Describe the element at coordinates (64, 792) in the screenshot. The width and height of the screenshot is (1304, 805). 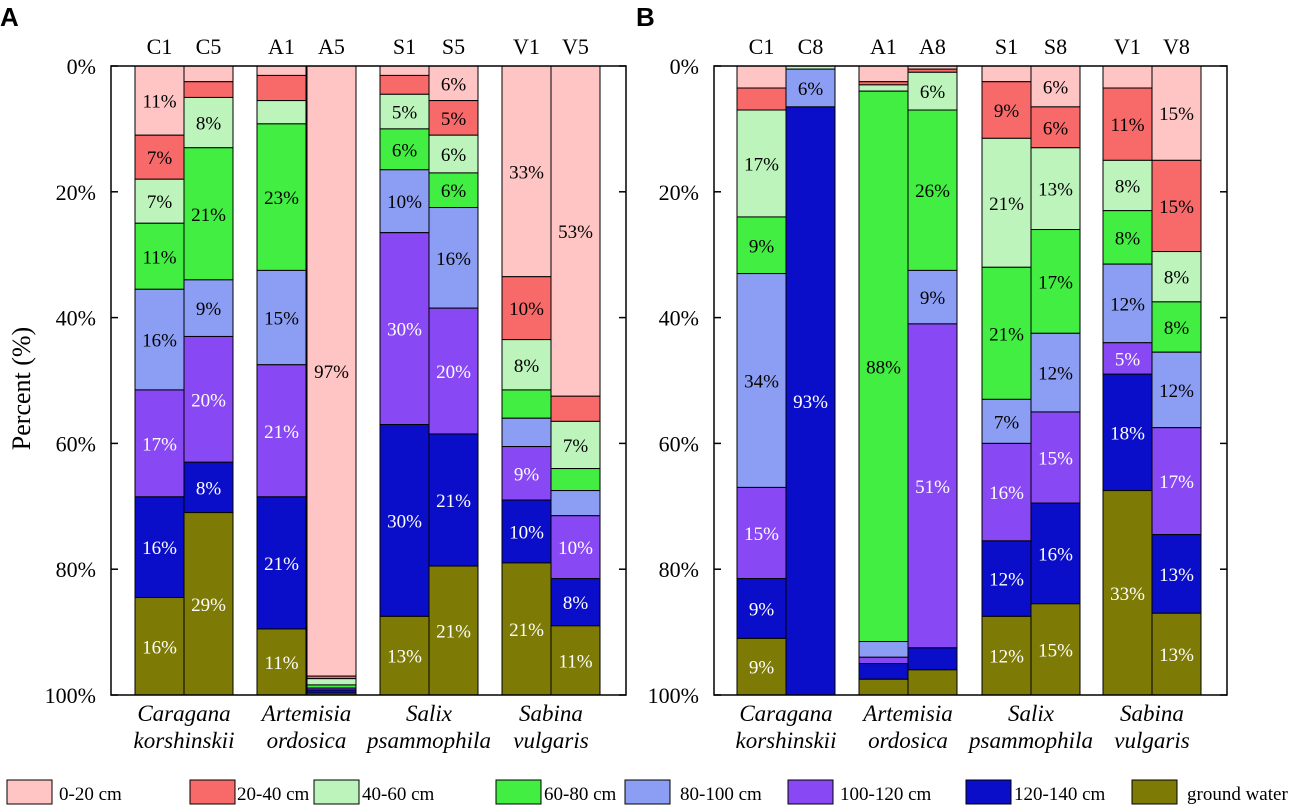
I see `legend-item: 0-20 cm` at that location.